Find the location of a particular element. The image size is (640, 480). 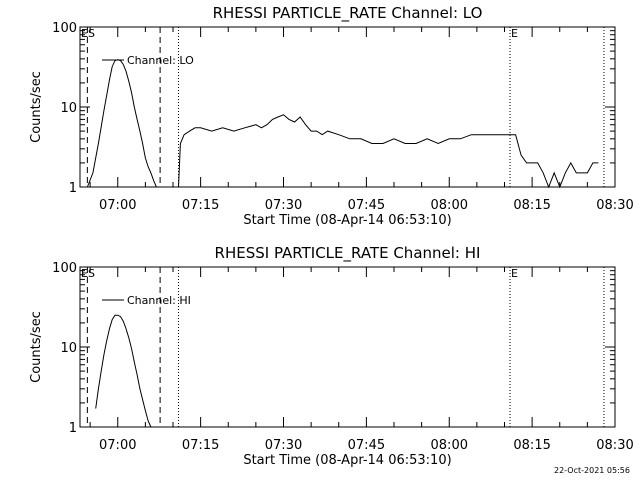

chart-title: RHESSI PARTICLE_RATE Channel: HI is located at coordinates (348, 253).